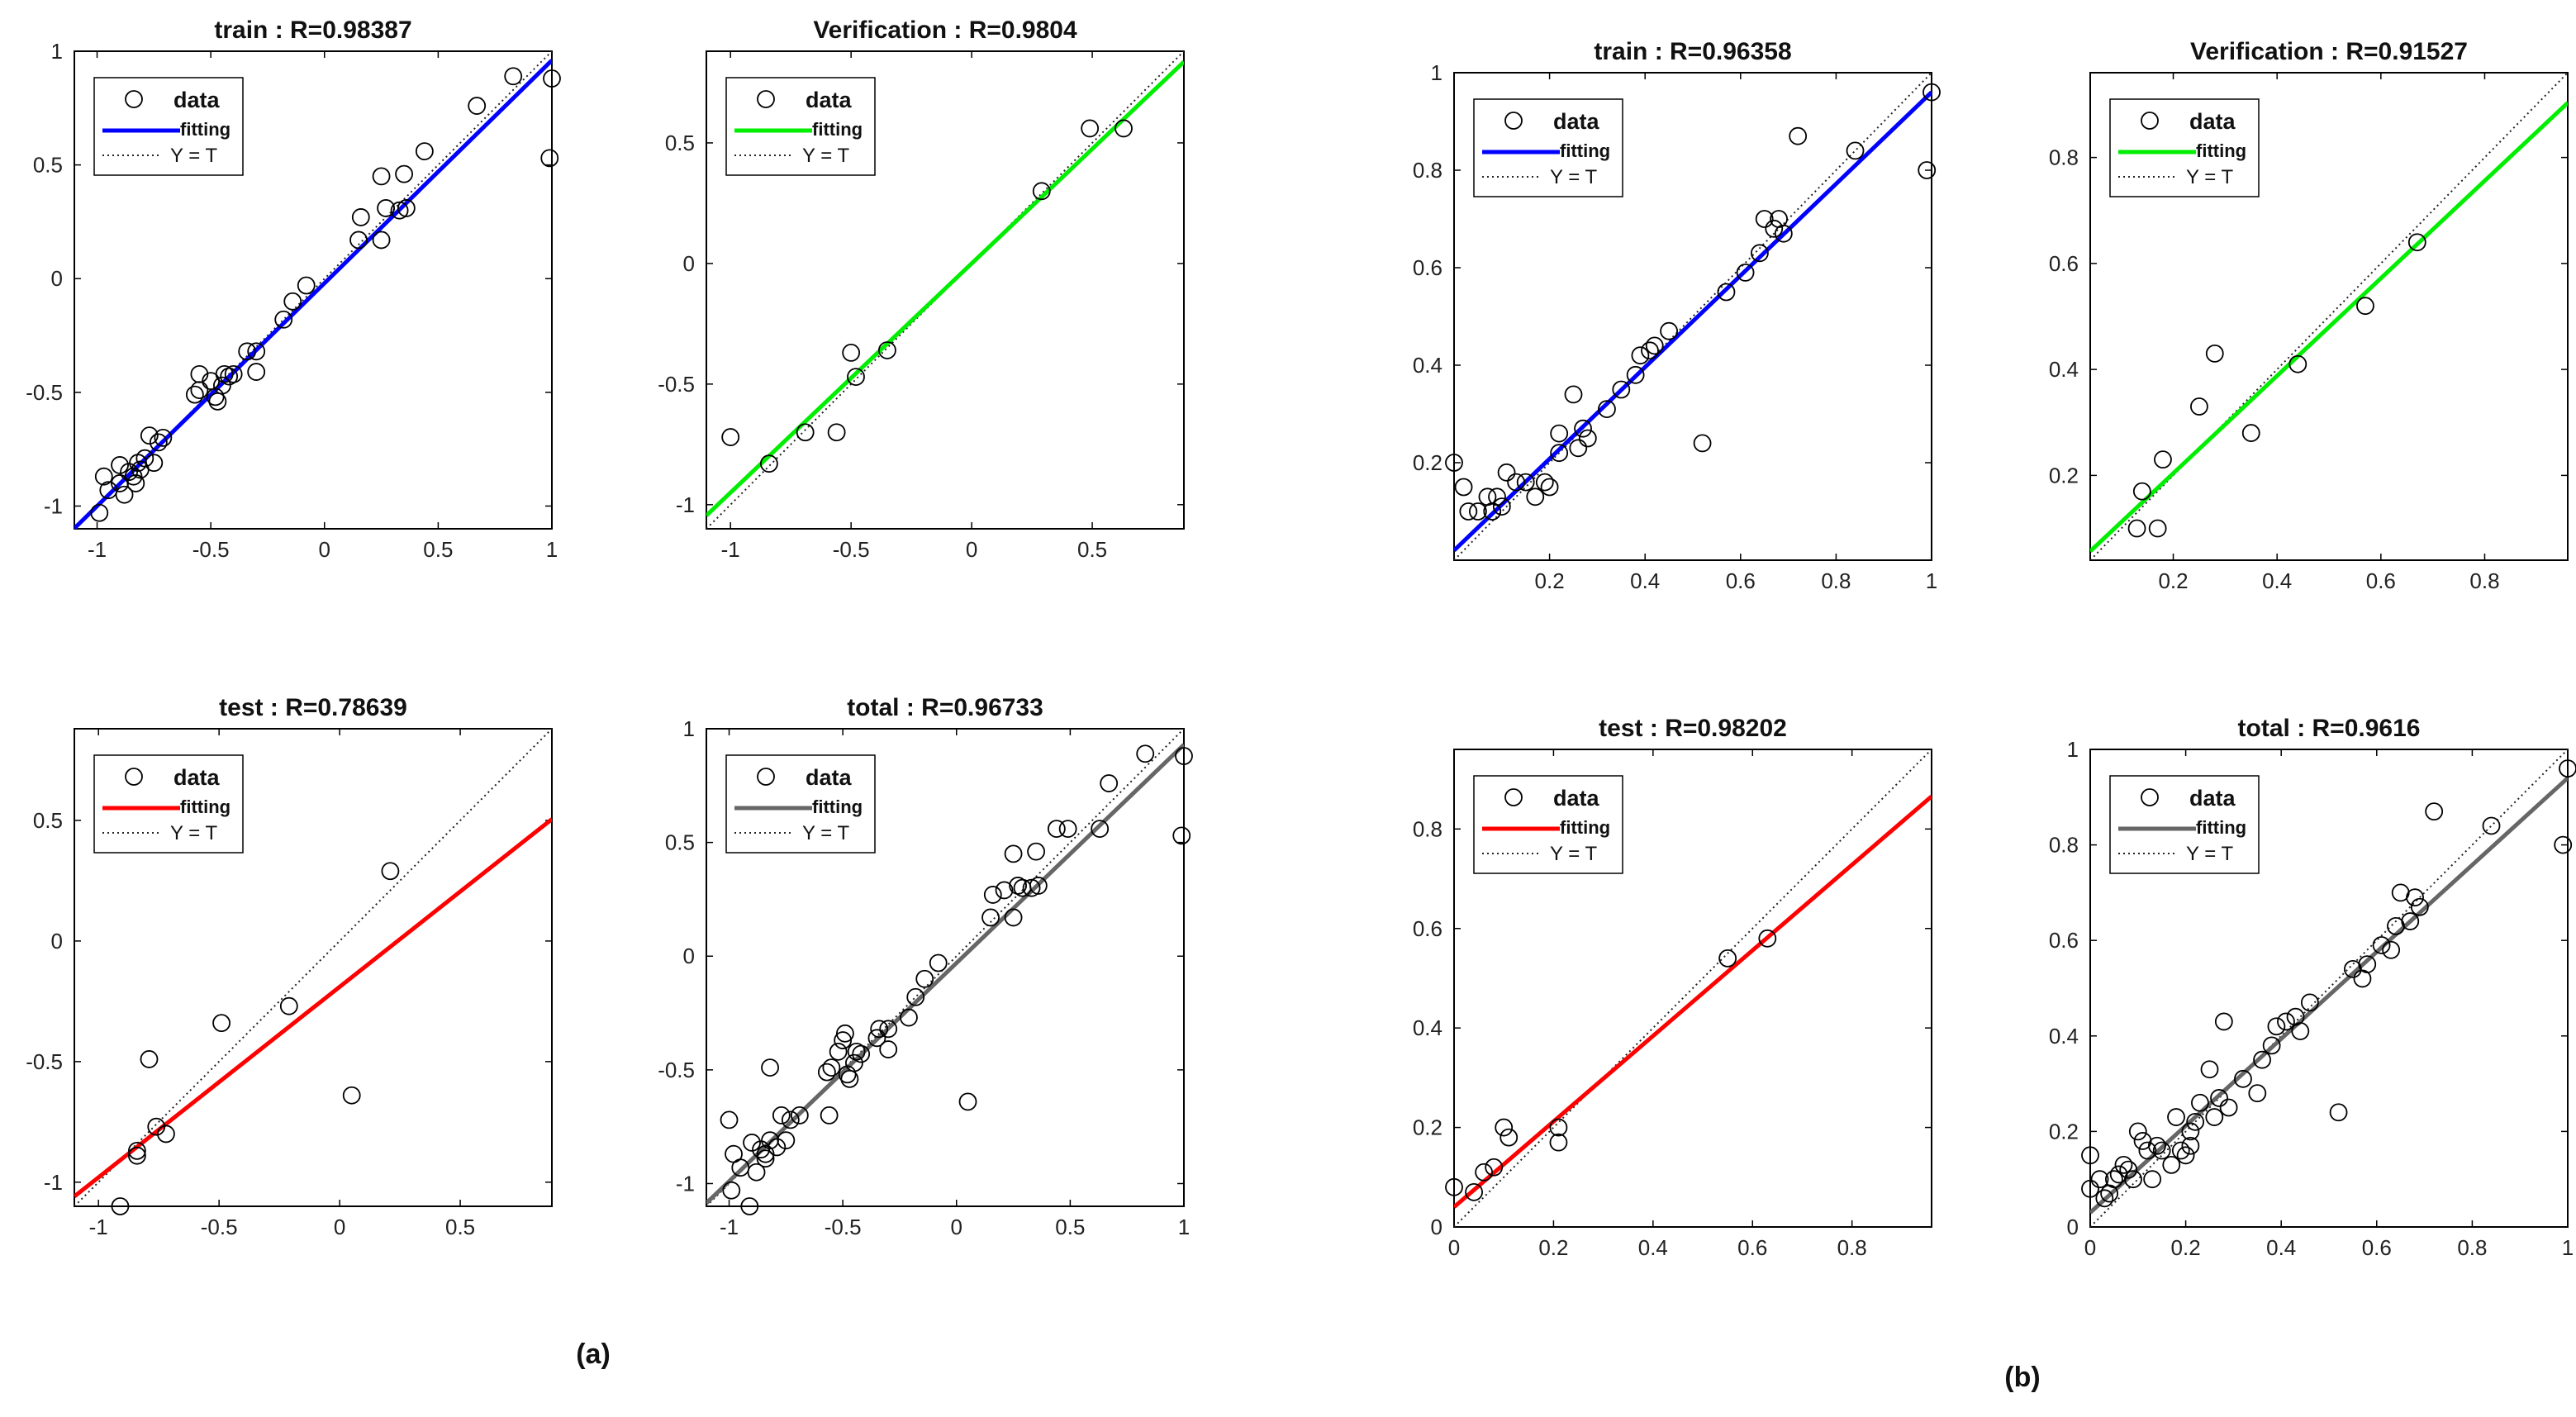  What do you see at coordinates (1513, 121) in the screenshot?
I see `legend-data-marker` at bounding box center [1513, 121].